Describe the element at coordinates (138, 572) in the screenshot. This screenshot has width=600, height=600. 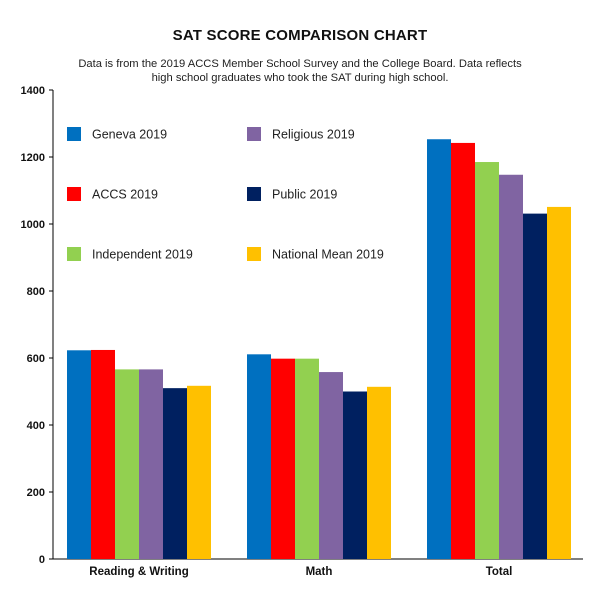
I see `x-category-label: Reading & Writing` at that location.